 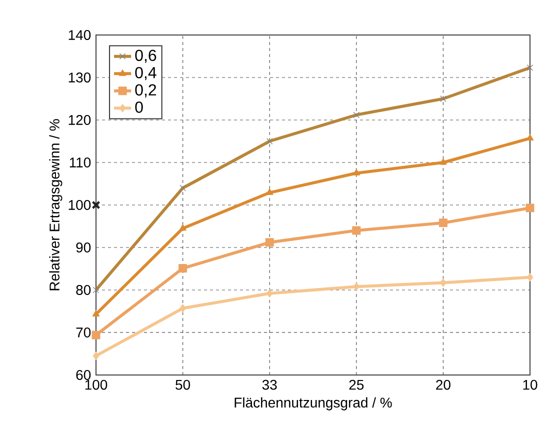 I want to click on y-tick-label: 60, so click(x=83, y=375).